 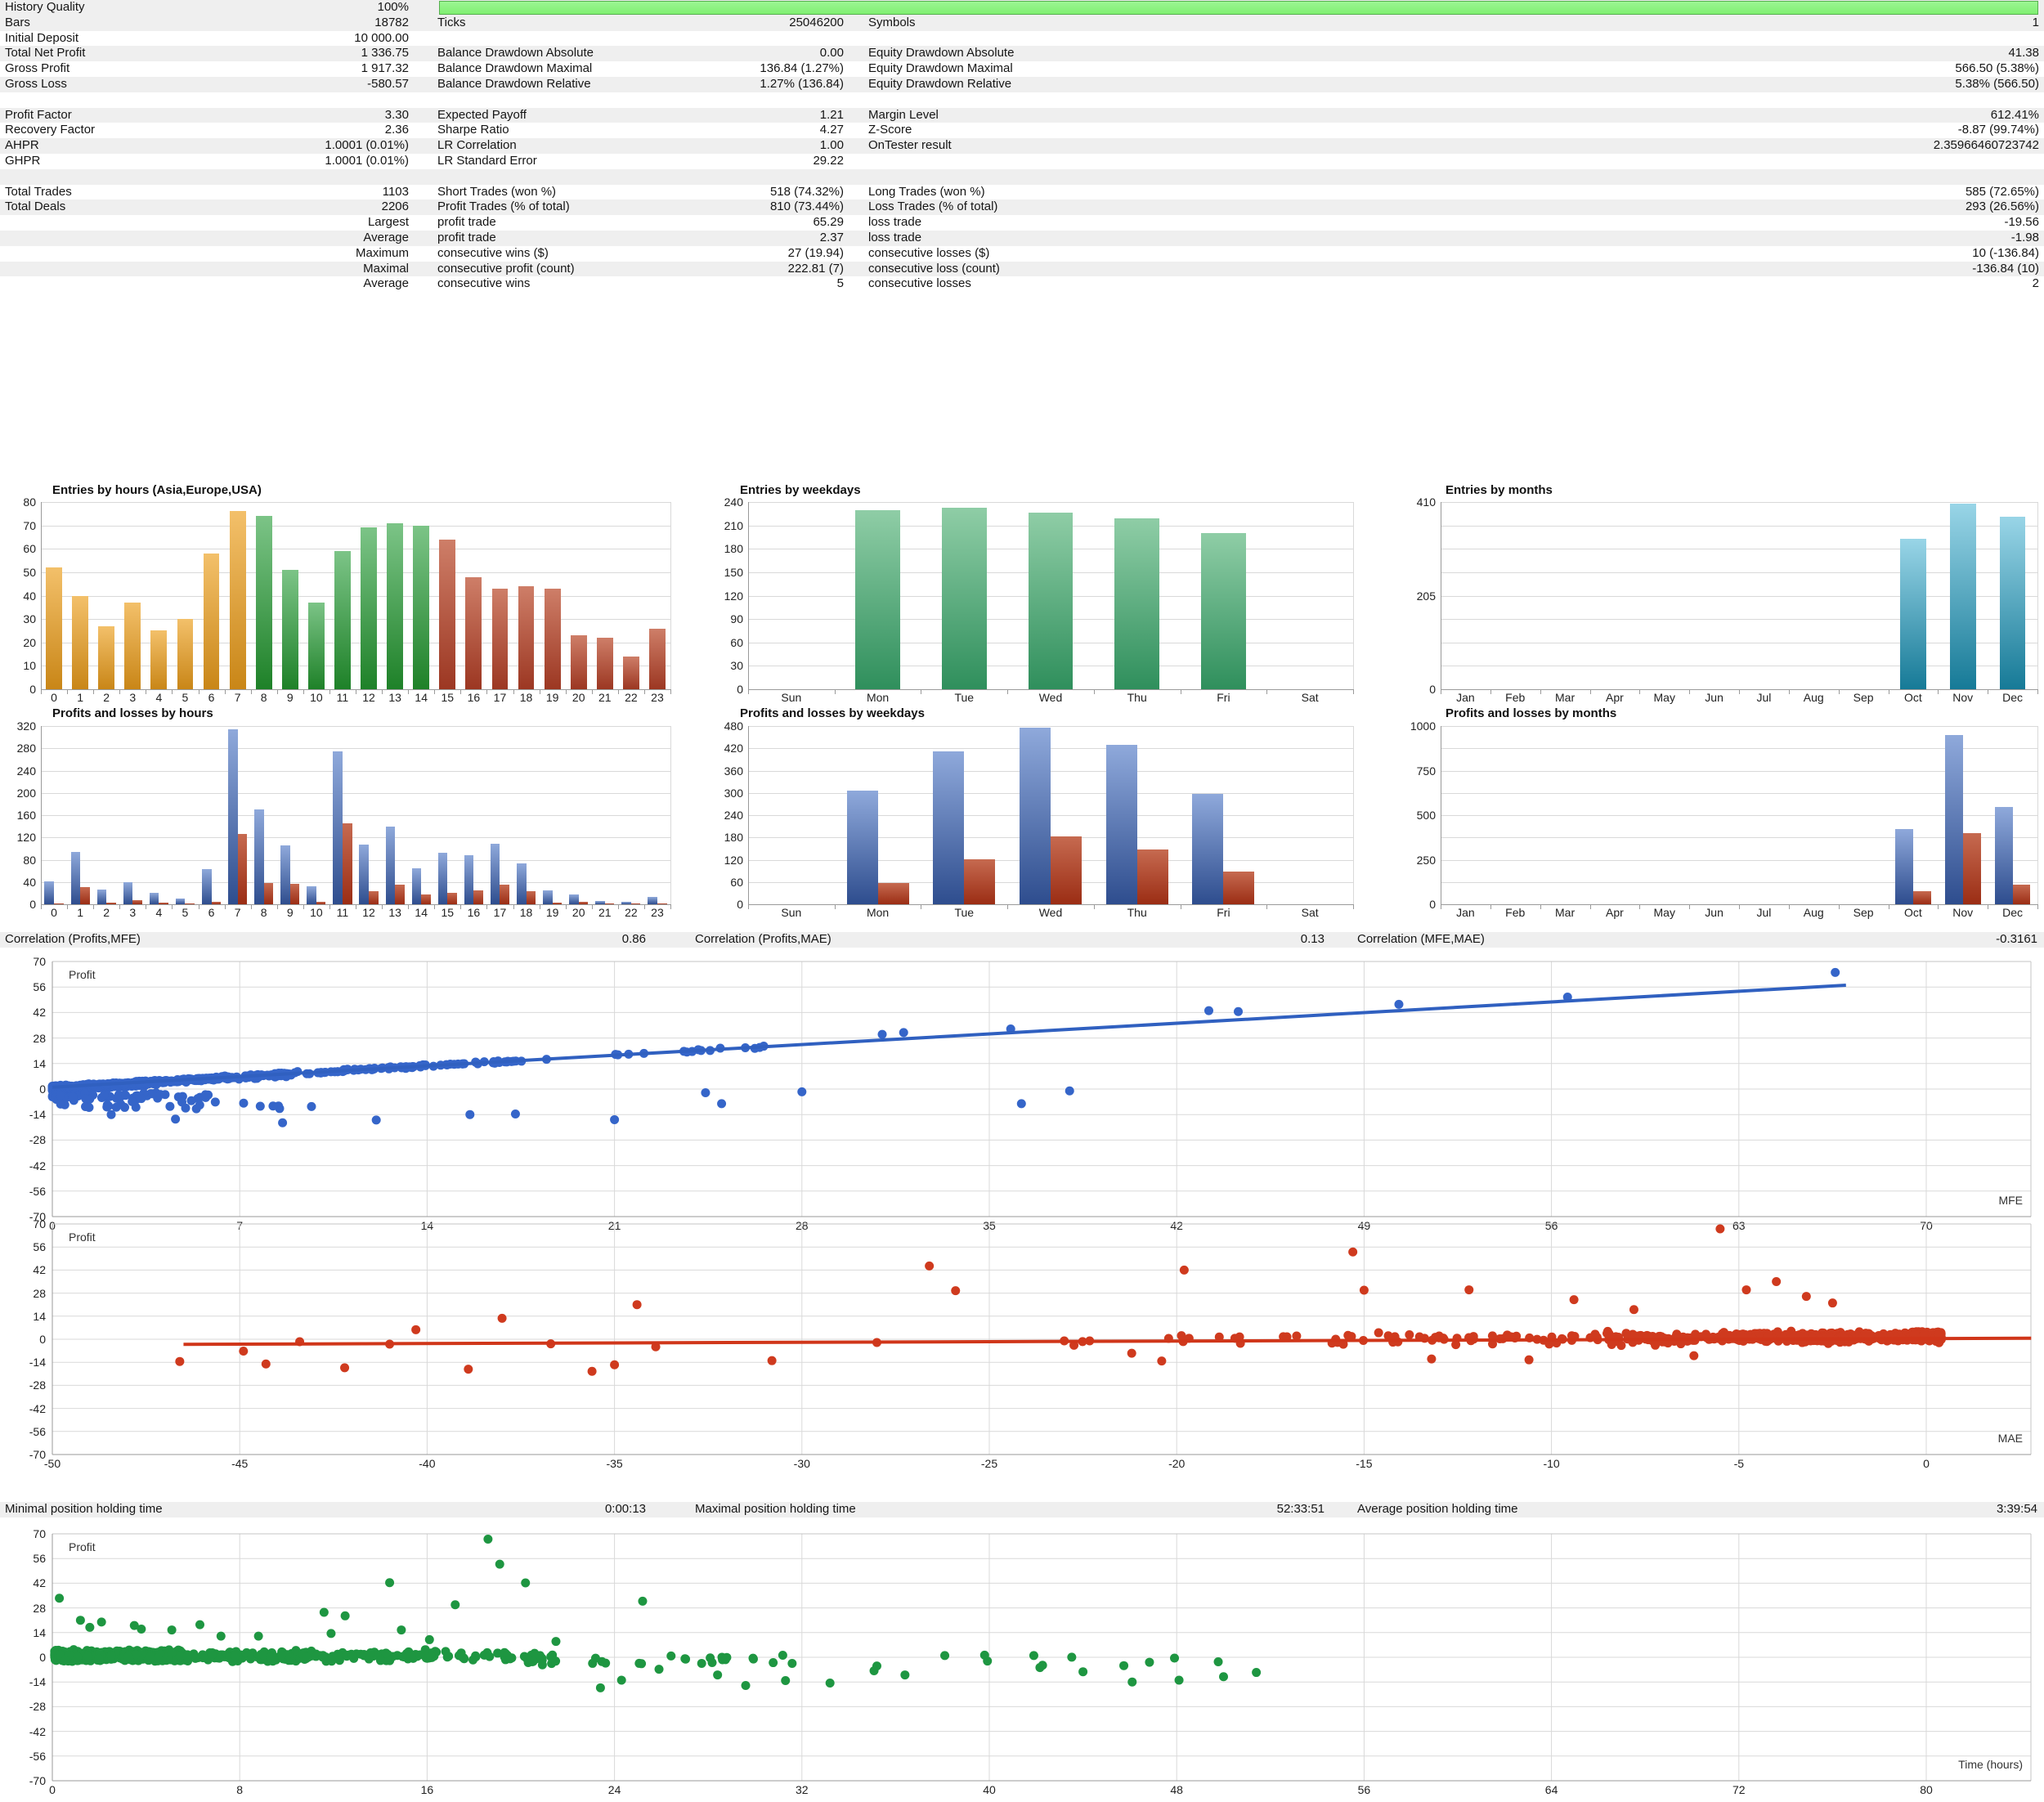 What do you see at coordinates (1963, 697) in the screenshot?
I see `x-tick-label: Nov` at bounding box center [1963, 697].